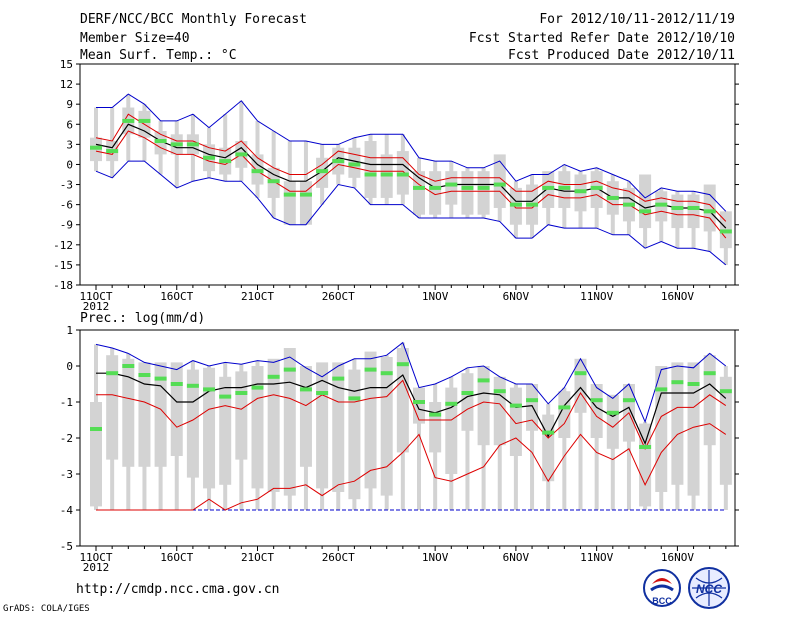 Image resolution: width=800 pixels, height=618 pixels. I want to click on prec-ytick-label: 0, so click(69, 366).